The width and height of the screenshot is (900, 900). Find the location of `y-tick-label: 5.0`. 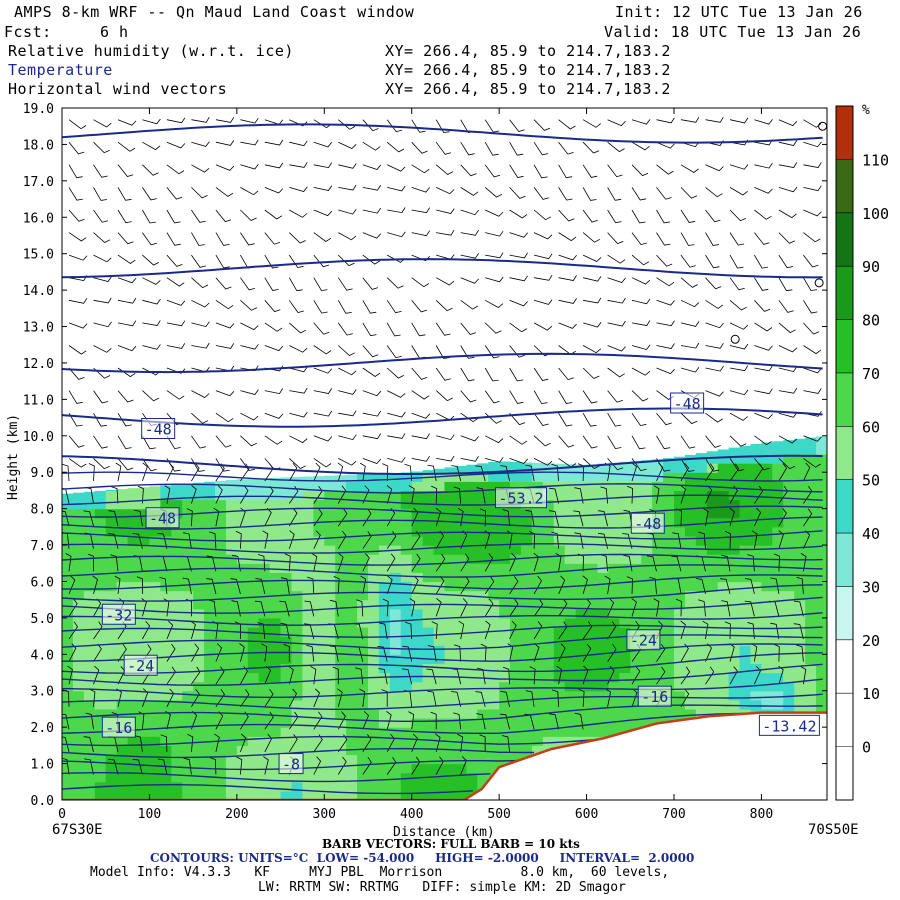

y-tick-label: 5.0 is located at coordinates (42, 619).